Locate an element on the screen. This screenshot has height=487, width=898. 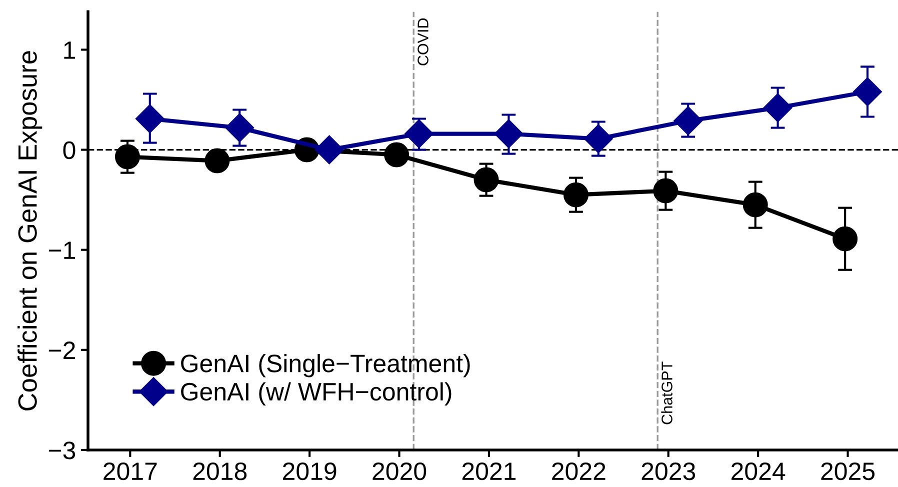
y-tick-label: 0 is located at coordinates (69, 150).